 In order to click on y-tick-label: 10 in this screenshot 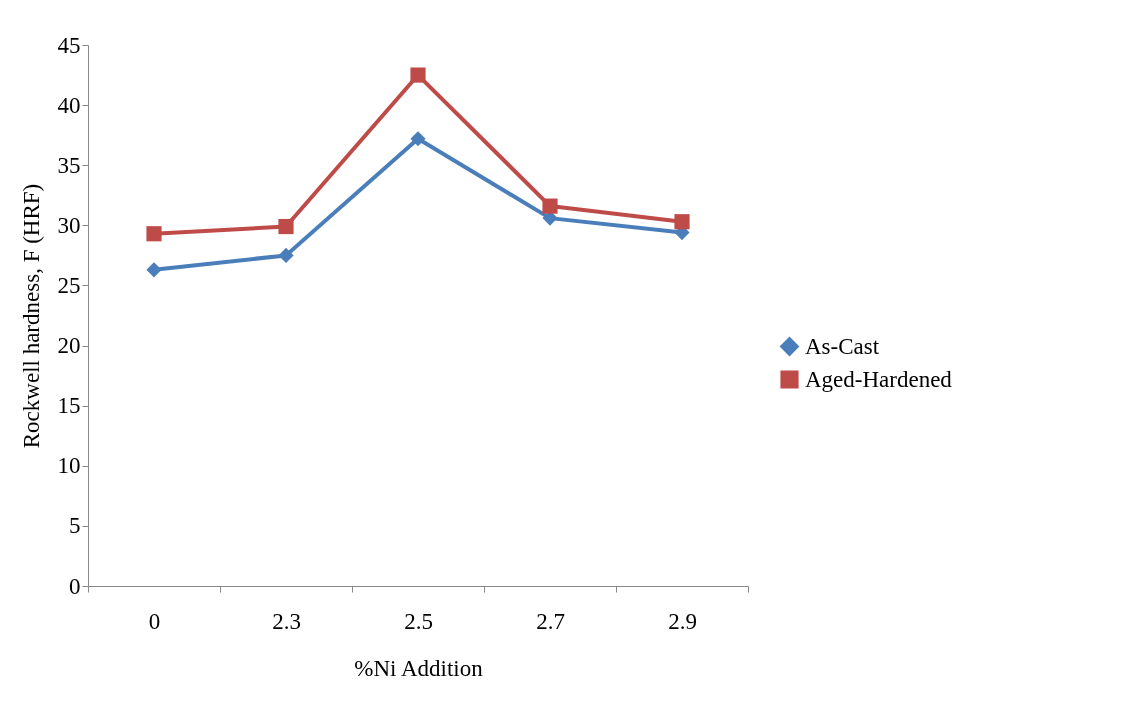, I will do `click(69, 466)`.